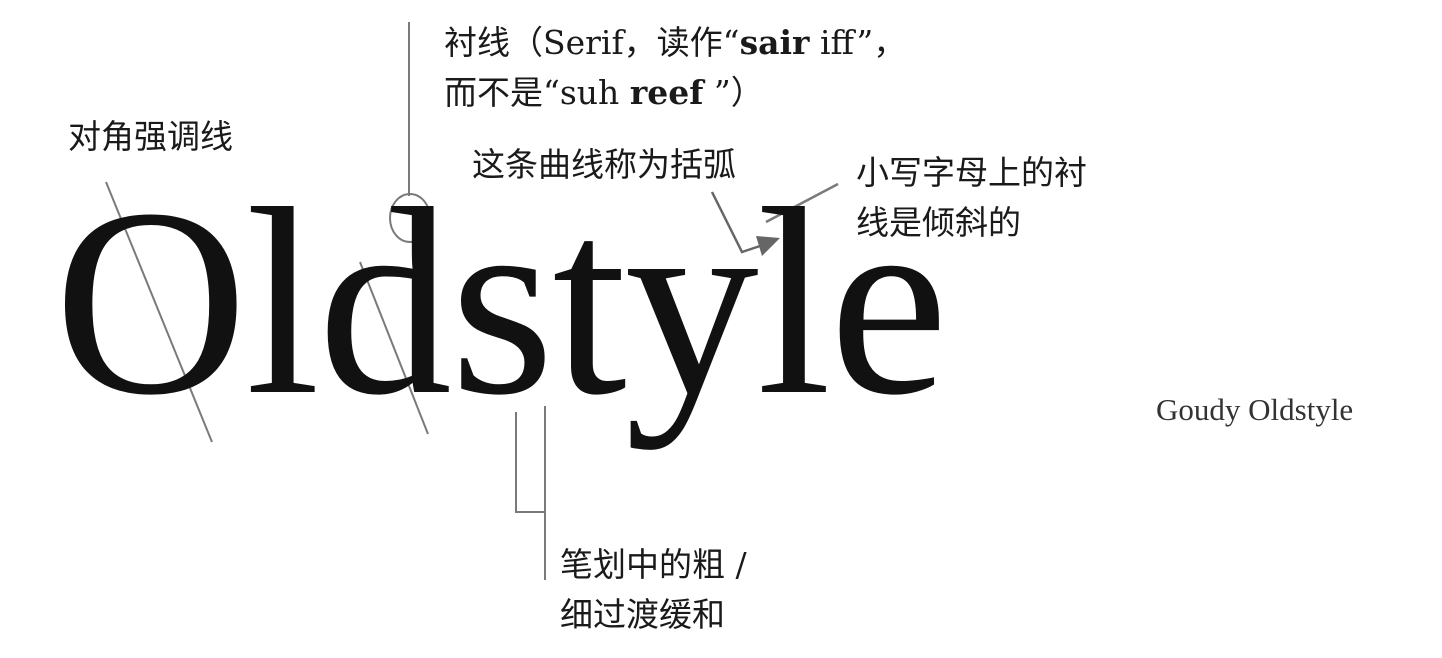  Describe the element at coordinates (592, 42) in the screenshot. I see `serif-label-line1-pre: 衬线（Serif，读作“` at that location.